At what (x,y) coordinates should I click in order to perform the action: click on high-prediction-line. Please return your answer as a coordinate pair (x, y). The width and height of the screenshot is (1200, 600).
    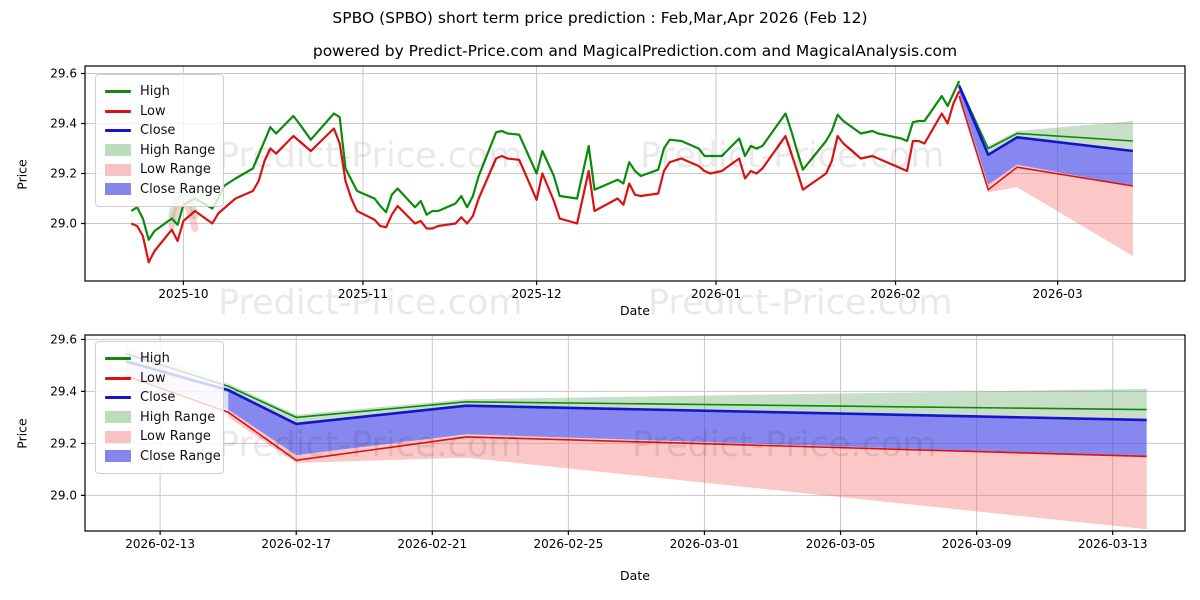
    Looking at the image, I should click on (1045, 117).